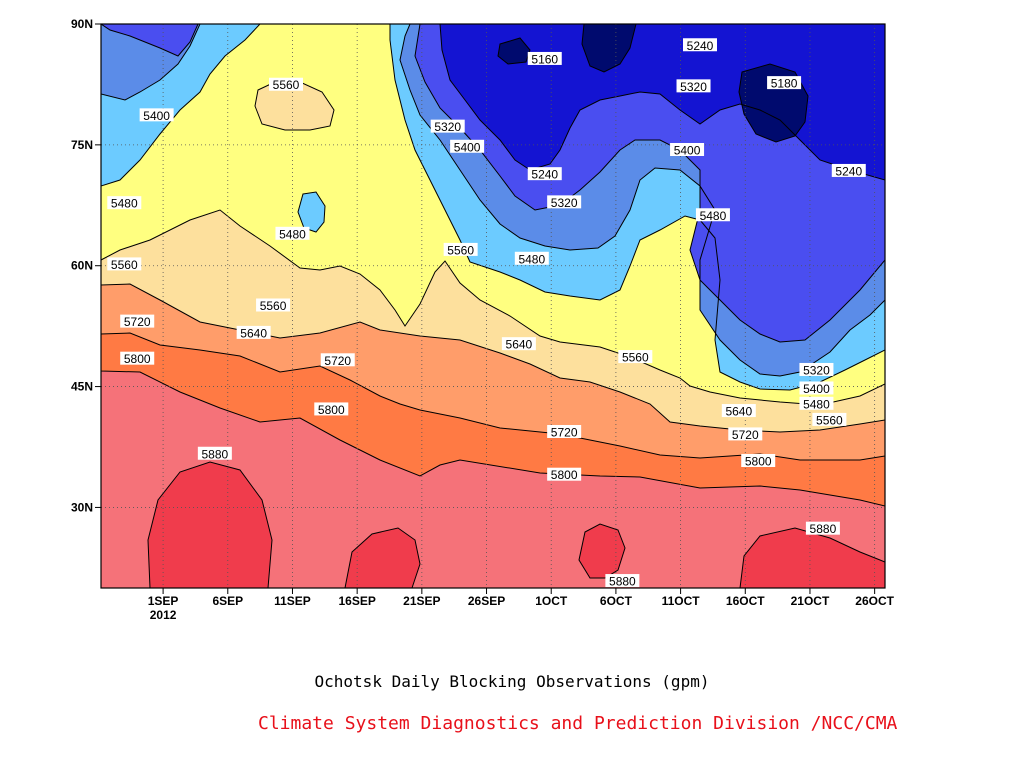 The image size is (1024, 768). I want to click on y-axis-labels: 30N 45N 60N 75N 90N, so click(82, 265).